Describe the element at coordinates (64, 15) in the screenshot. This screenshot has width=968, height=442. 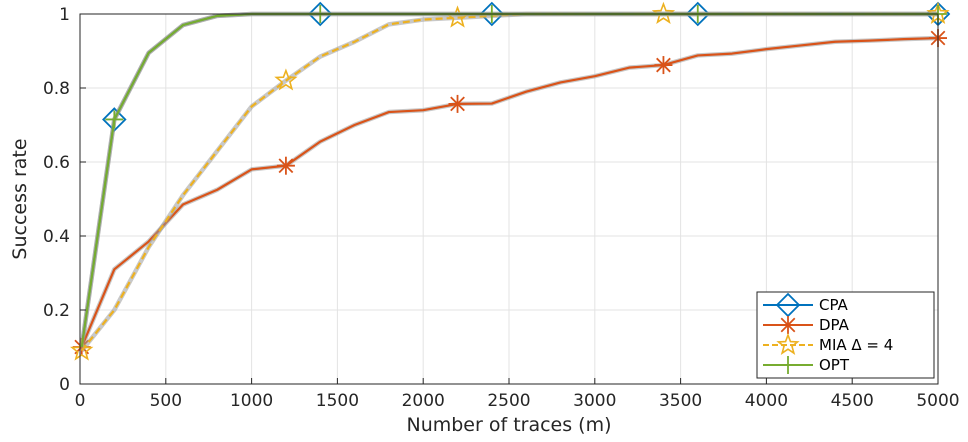
I see `y-tick-label: 1` at that location.